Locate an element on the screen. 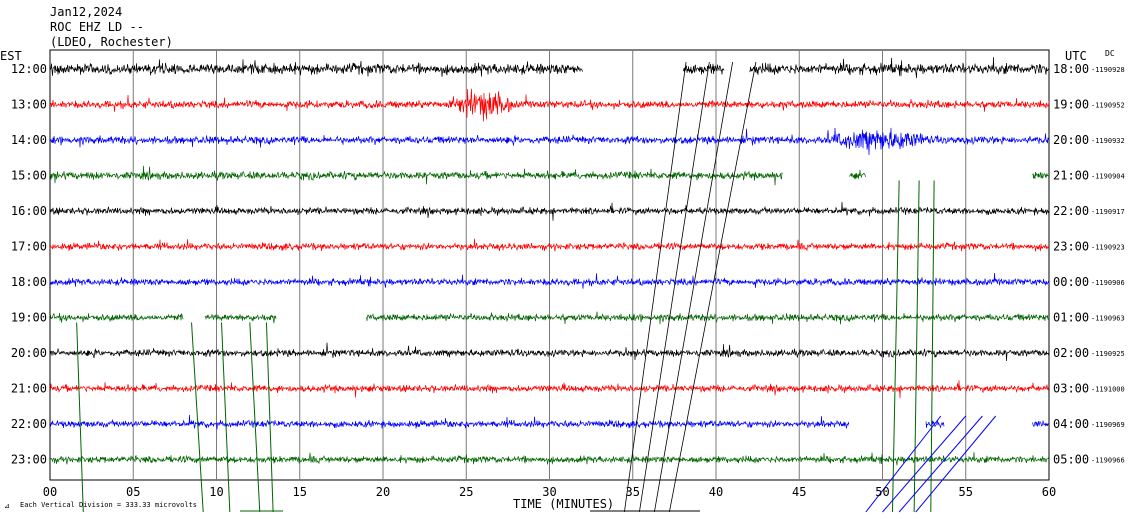 This screenshot has height=519, width=1130. dc-value-3: -1190904 is located at coordinates (1108, 177).